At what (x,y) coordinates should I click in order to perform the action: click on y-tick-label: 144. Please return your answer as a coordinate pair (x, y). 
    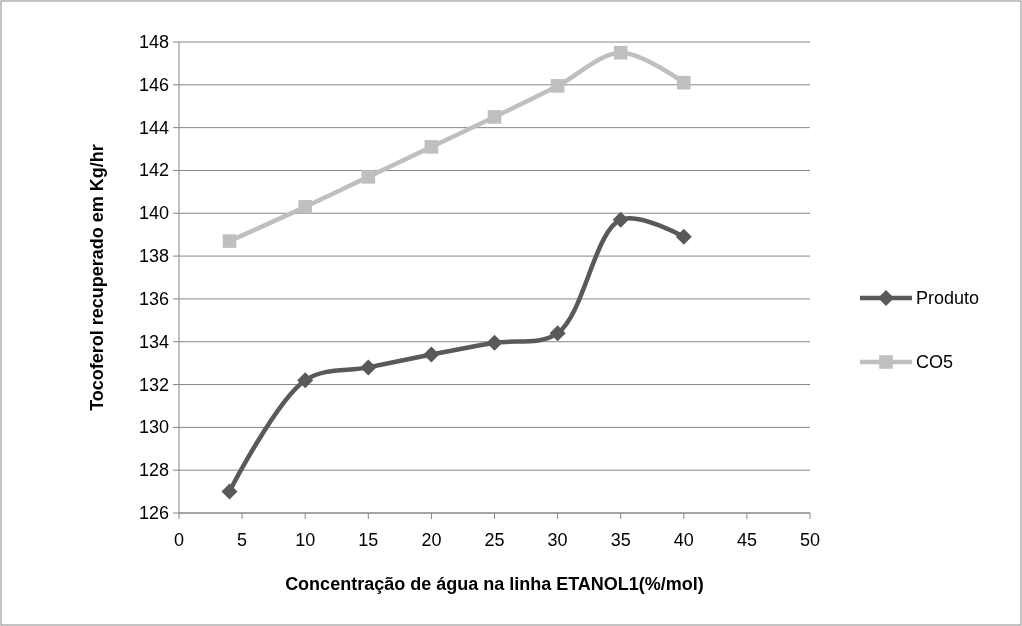
    Looking at the image, I should click on (153, 127).